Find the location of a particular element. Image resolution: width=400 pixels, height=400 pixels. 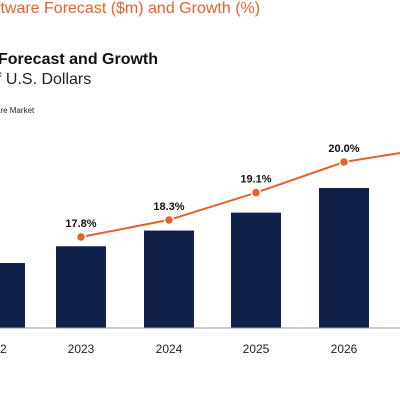

x-tick-label-3: 2024 is located at coordinates (169, 349).